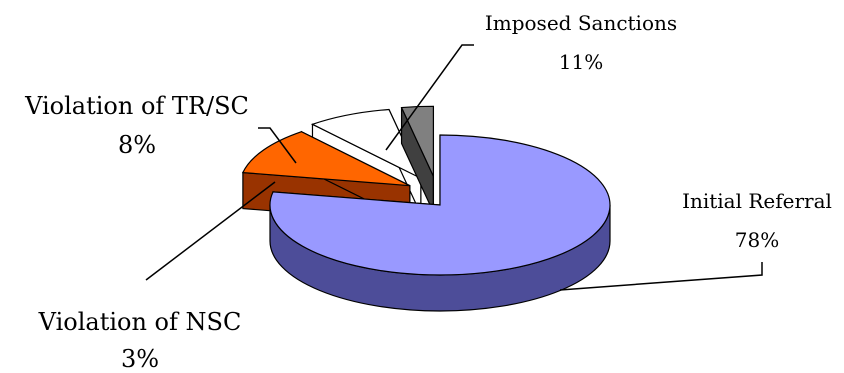 This screenshot has height=373, width=844. Describe the element at coordinates (136, 106) in the screenshot. I see `label-violation-of-tr-sc: Violation of TR/SC` at that location.